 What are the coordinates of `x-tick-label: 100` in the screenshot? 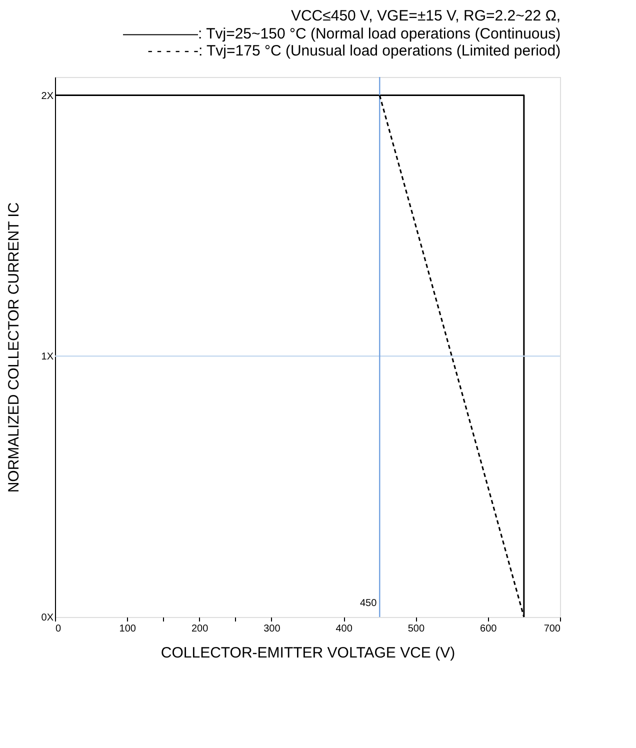 It's located at (127, 629).